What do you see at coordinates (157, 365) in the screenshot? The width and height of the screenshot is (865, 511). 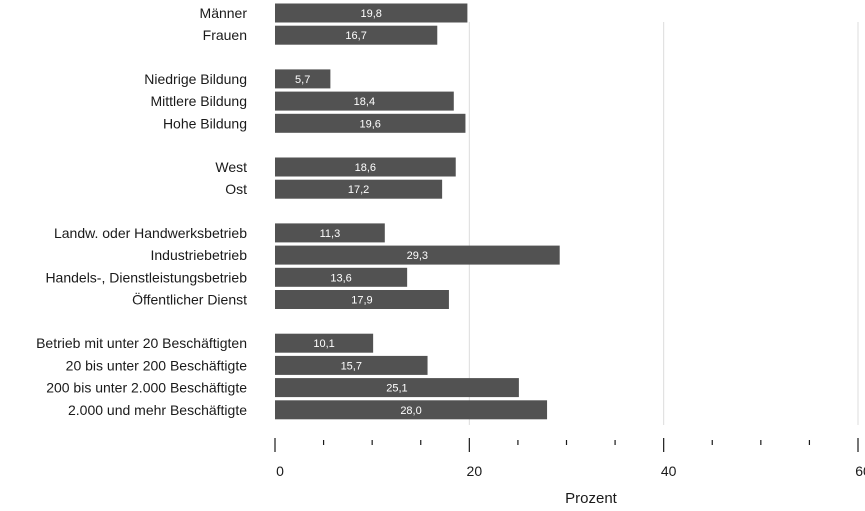 I see `category-label: 20 bis unter 200 Beschäftigte` at bounding box center [157, 365].